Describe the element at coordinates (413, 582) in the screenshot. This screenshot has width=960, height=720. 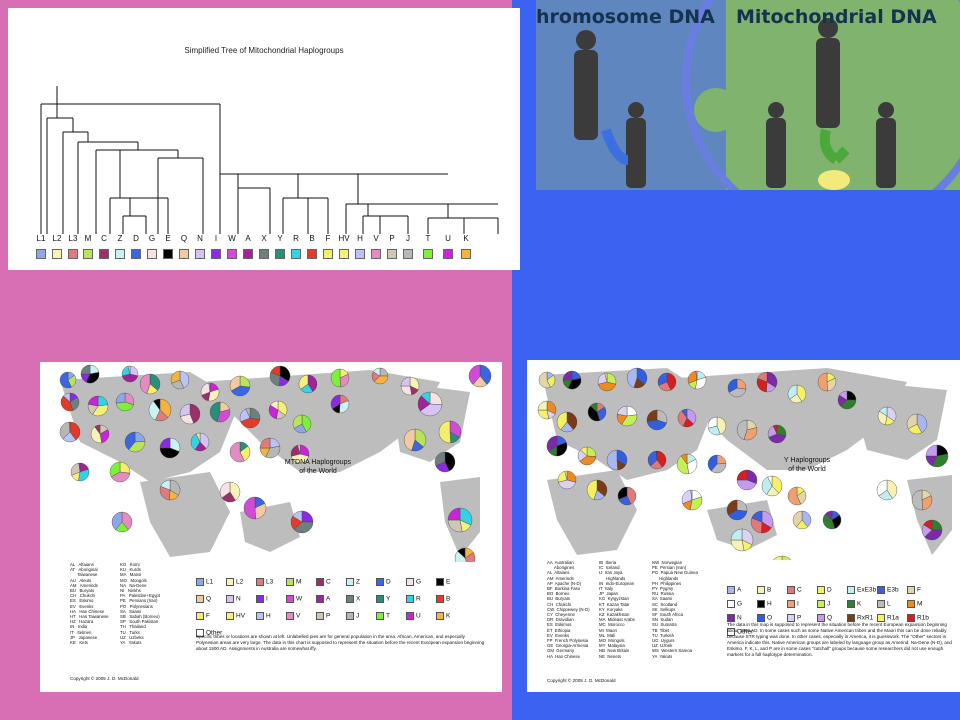
I see `haplogroup-legend-item: G` at that location.